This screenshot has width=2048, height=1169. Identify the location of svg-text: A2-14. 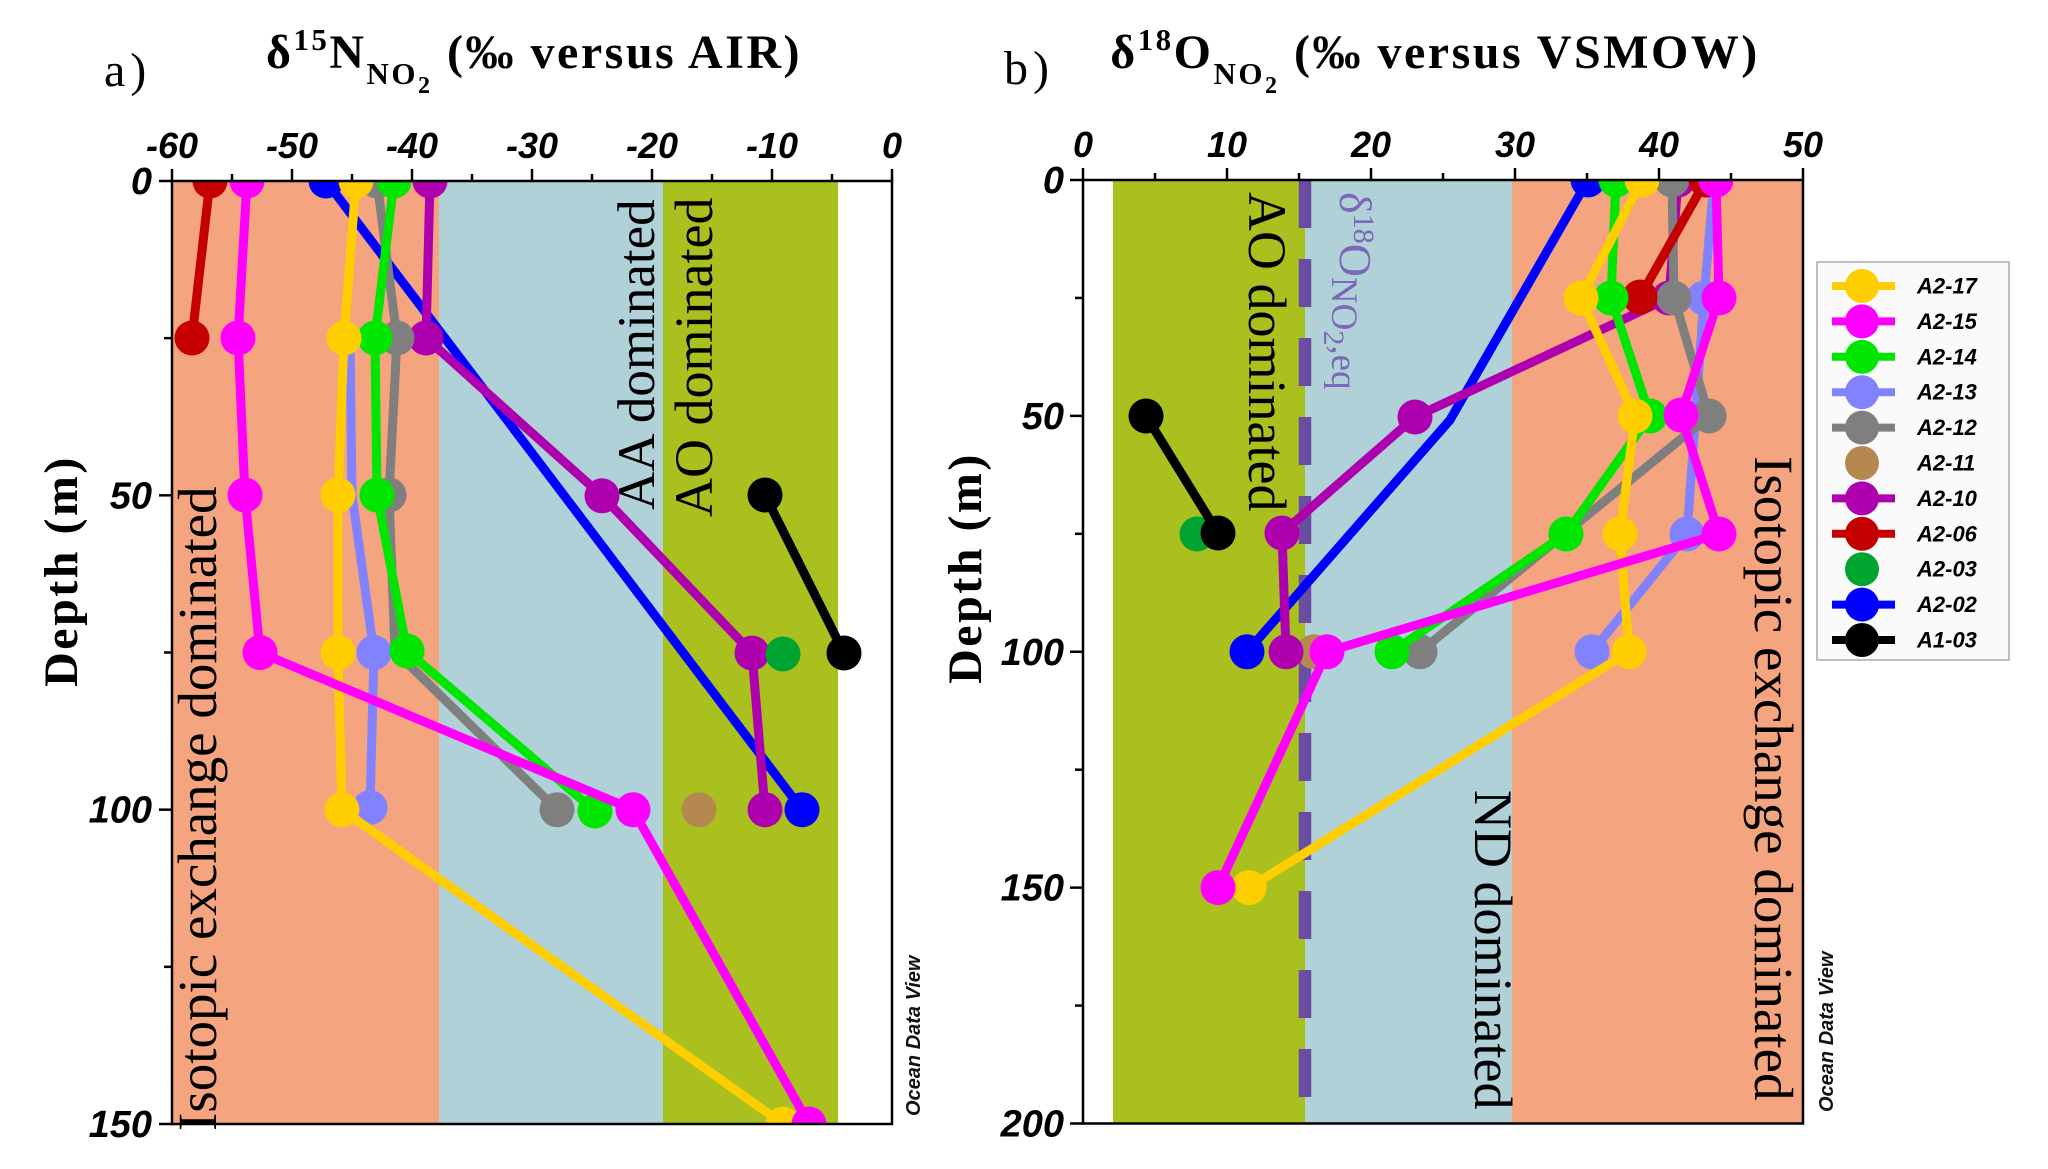
(1946, 356).